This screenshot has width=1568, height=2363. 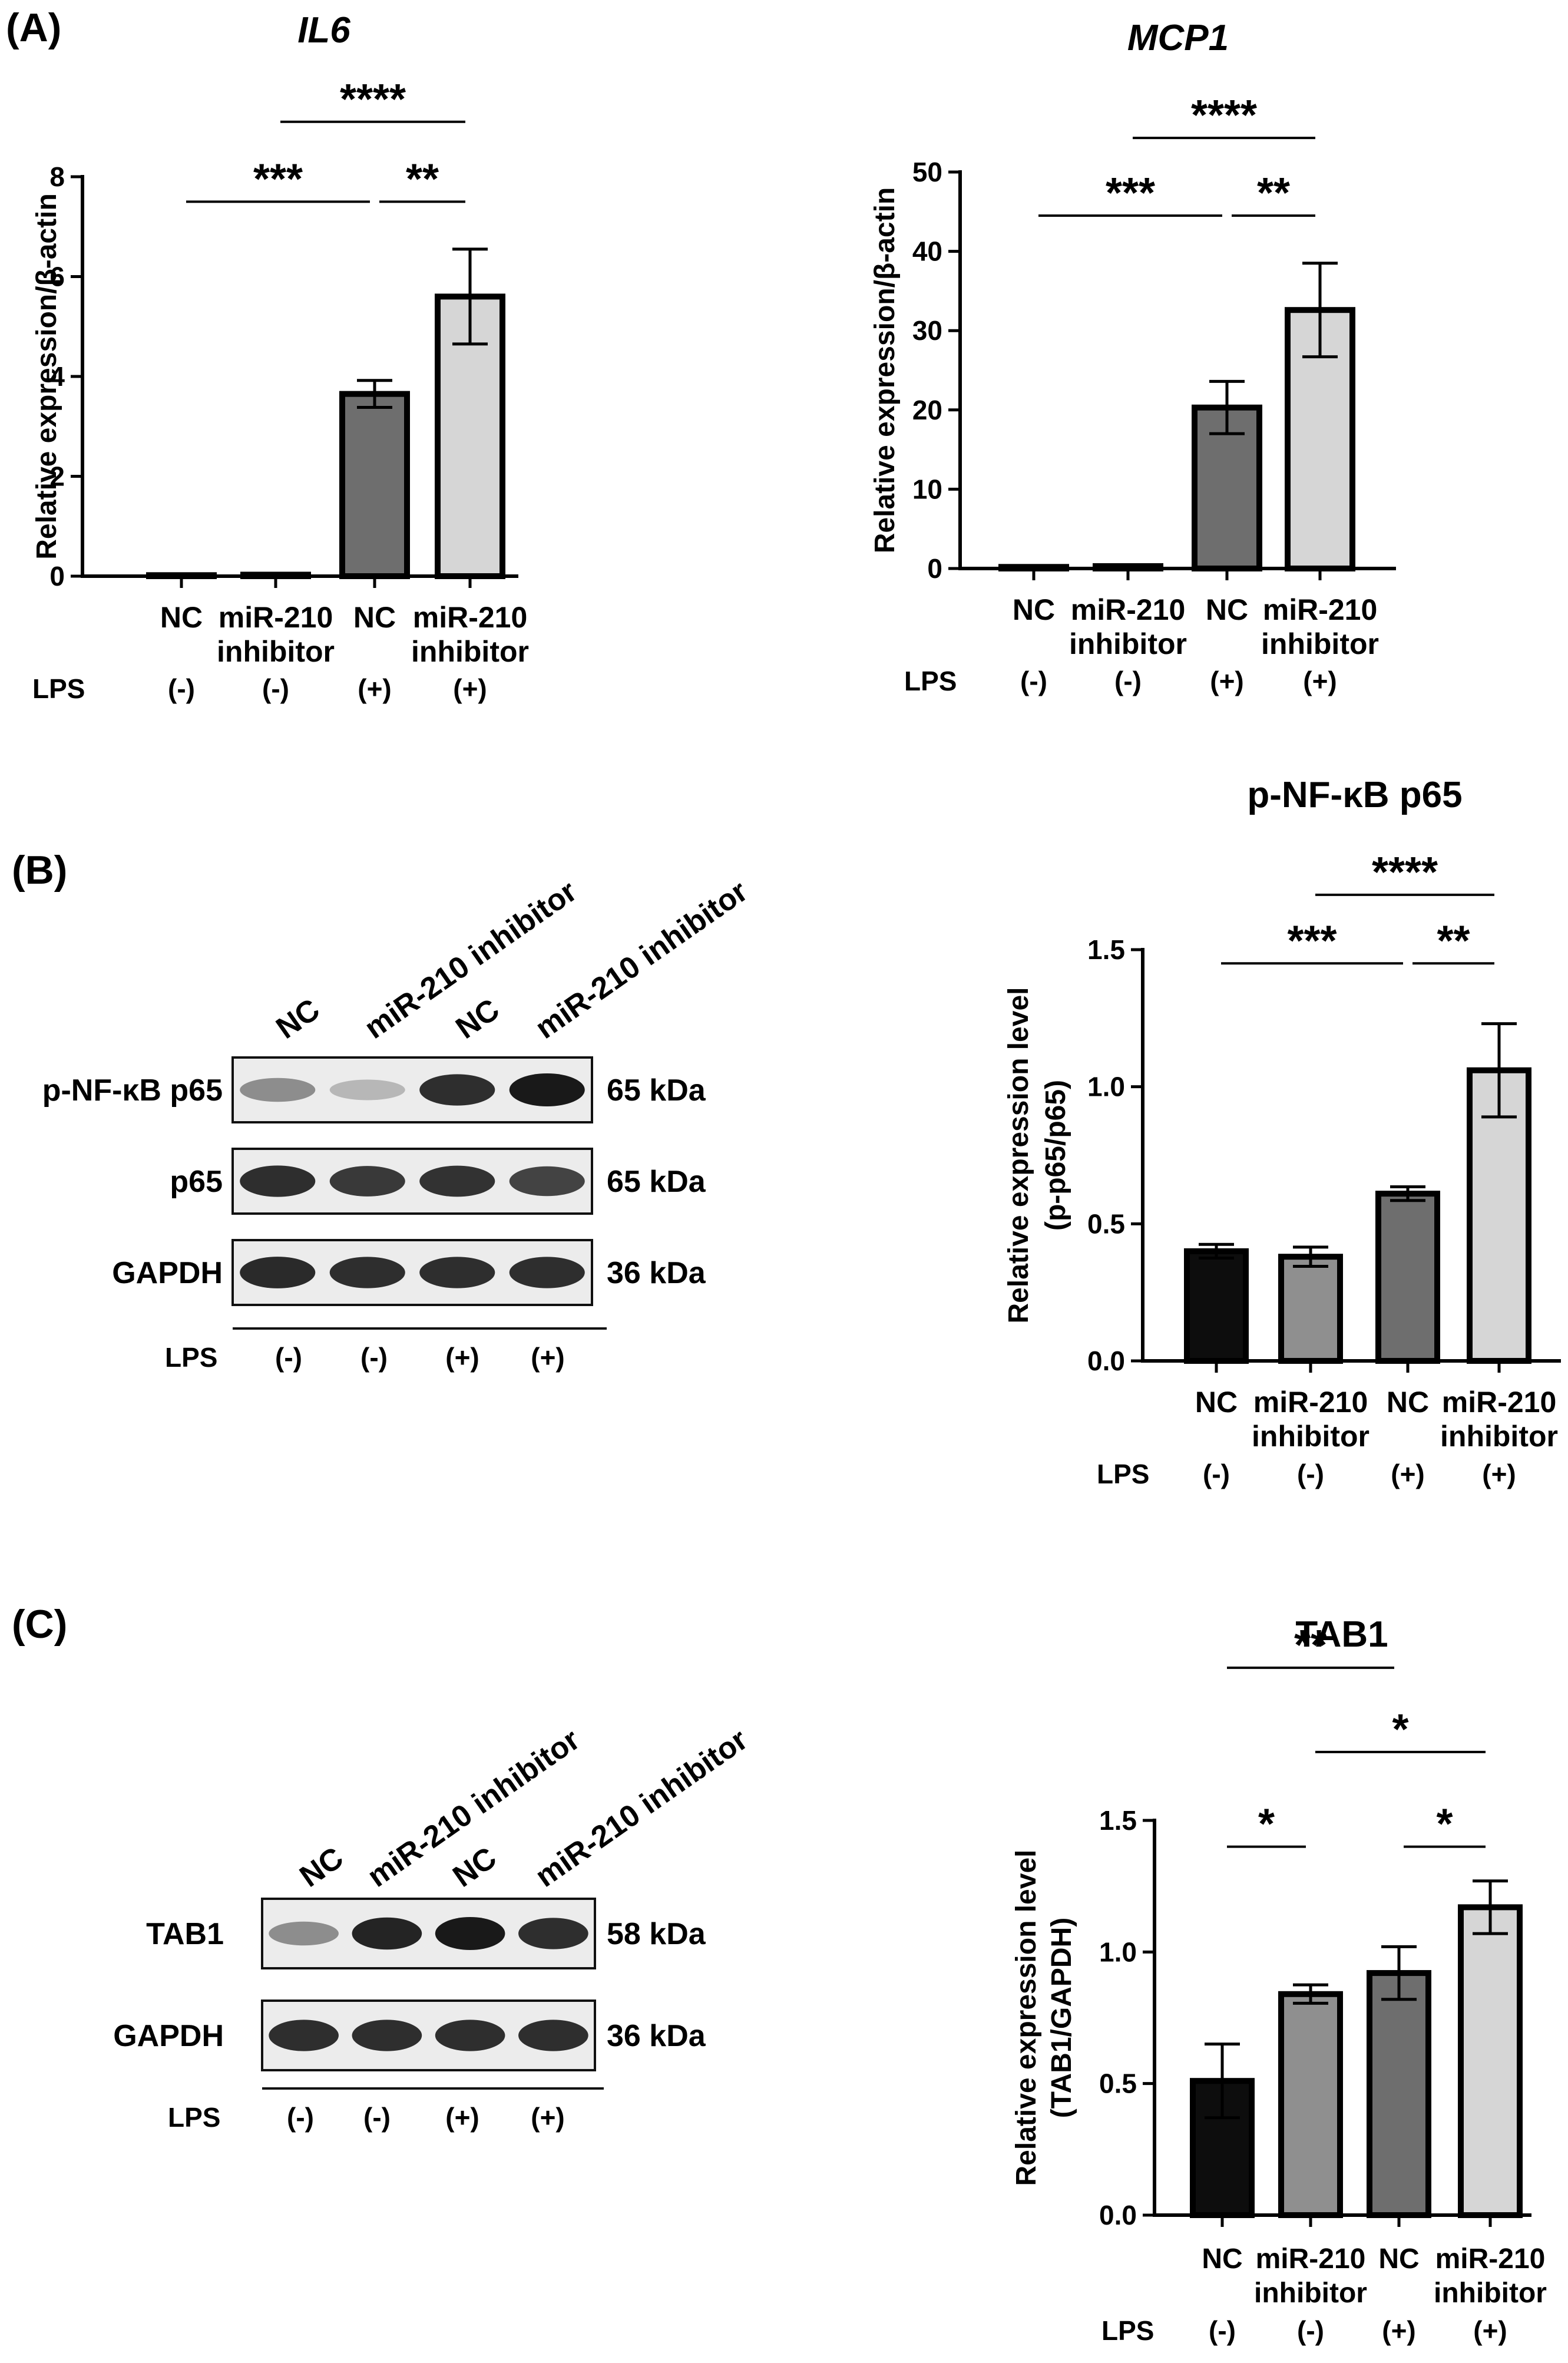 I want to click on mcp1-significance-label: ****, so click(x=1224, y=116).